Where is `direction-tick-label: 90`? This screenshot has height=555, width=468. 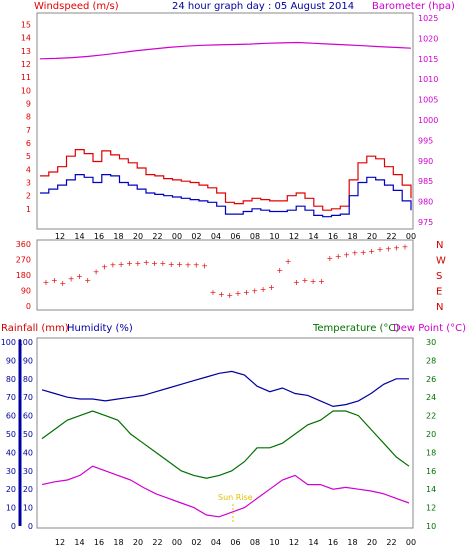
direction-tick-label: 90 is located at coordinates (26, 291).